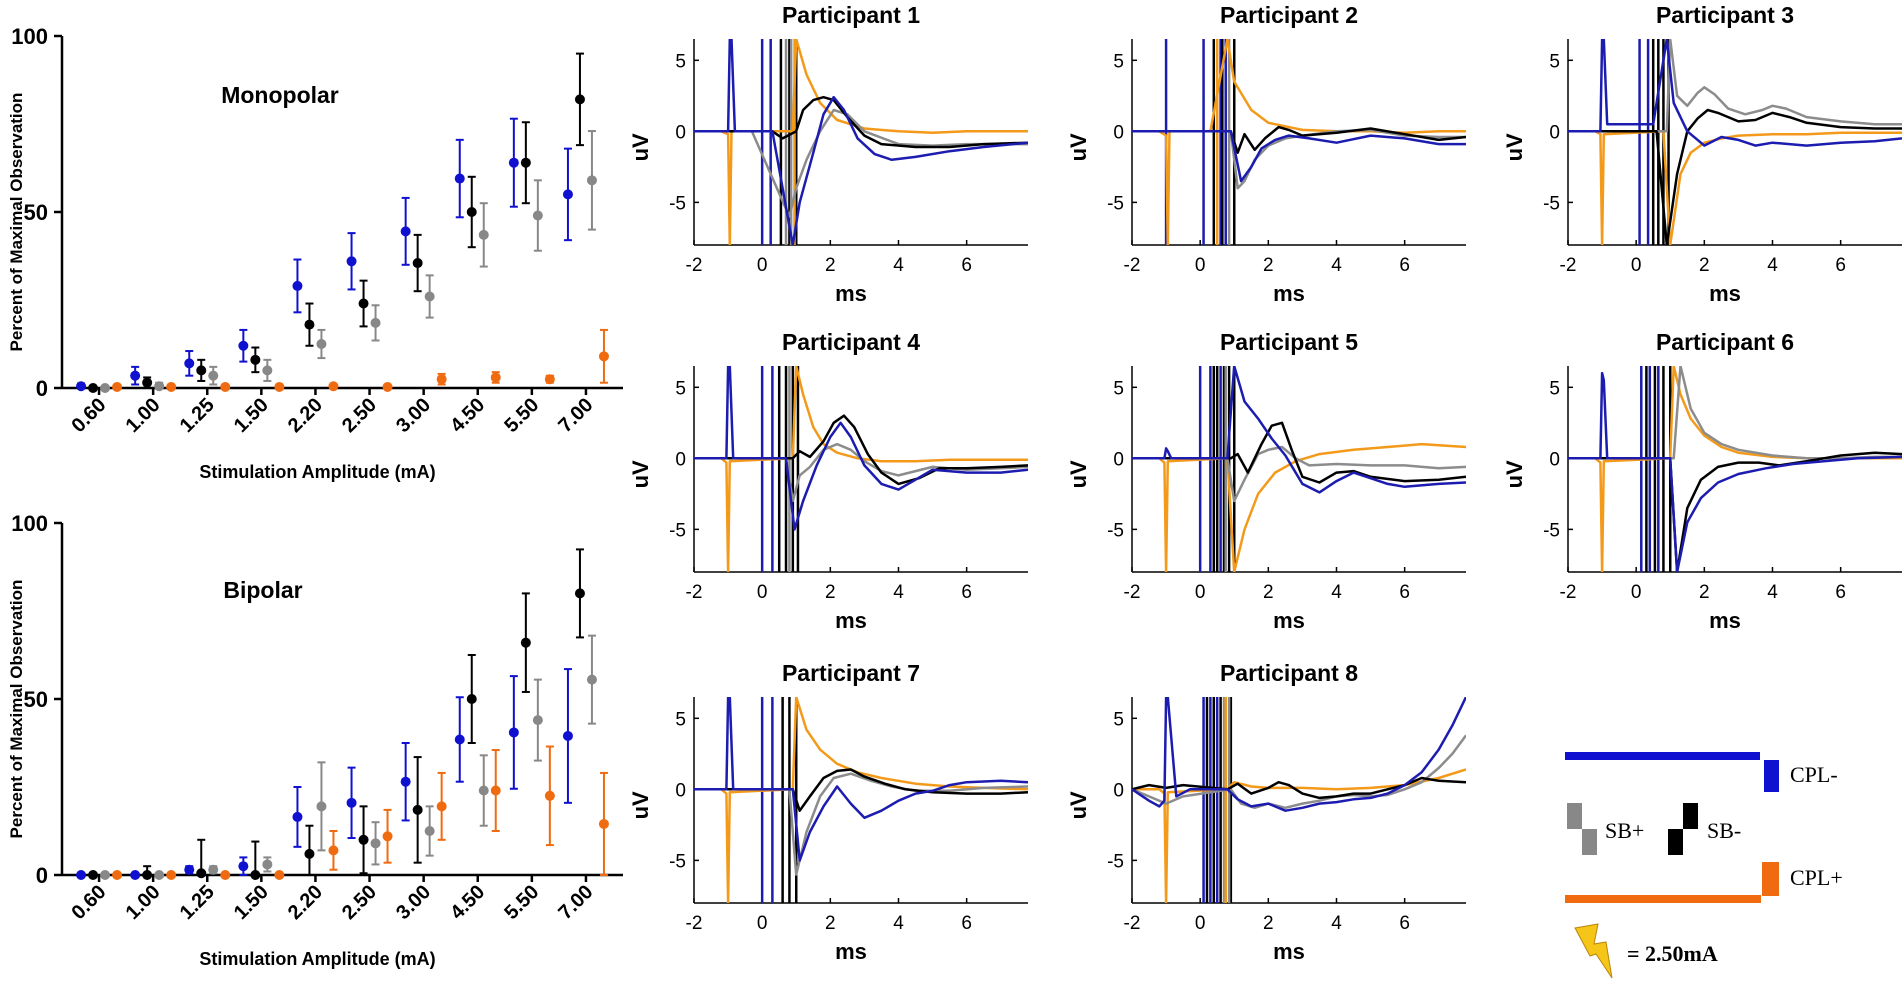  Describe the element at coordinates (29, 523) in the screenshot. I see `y-tick-label: 100` at that location.